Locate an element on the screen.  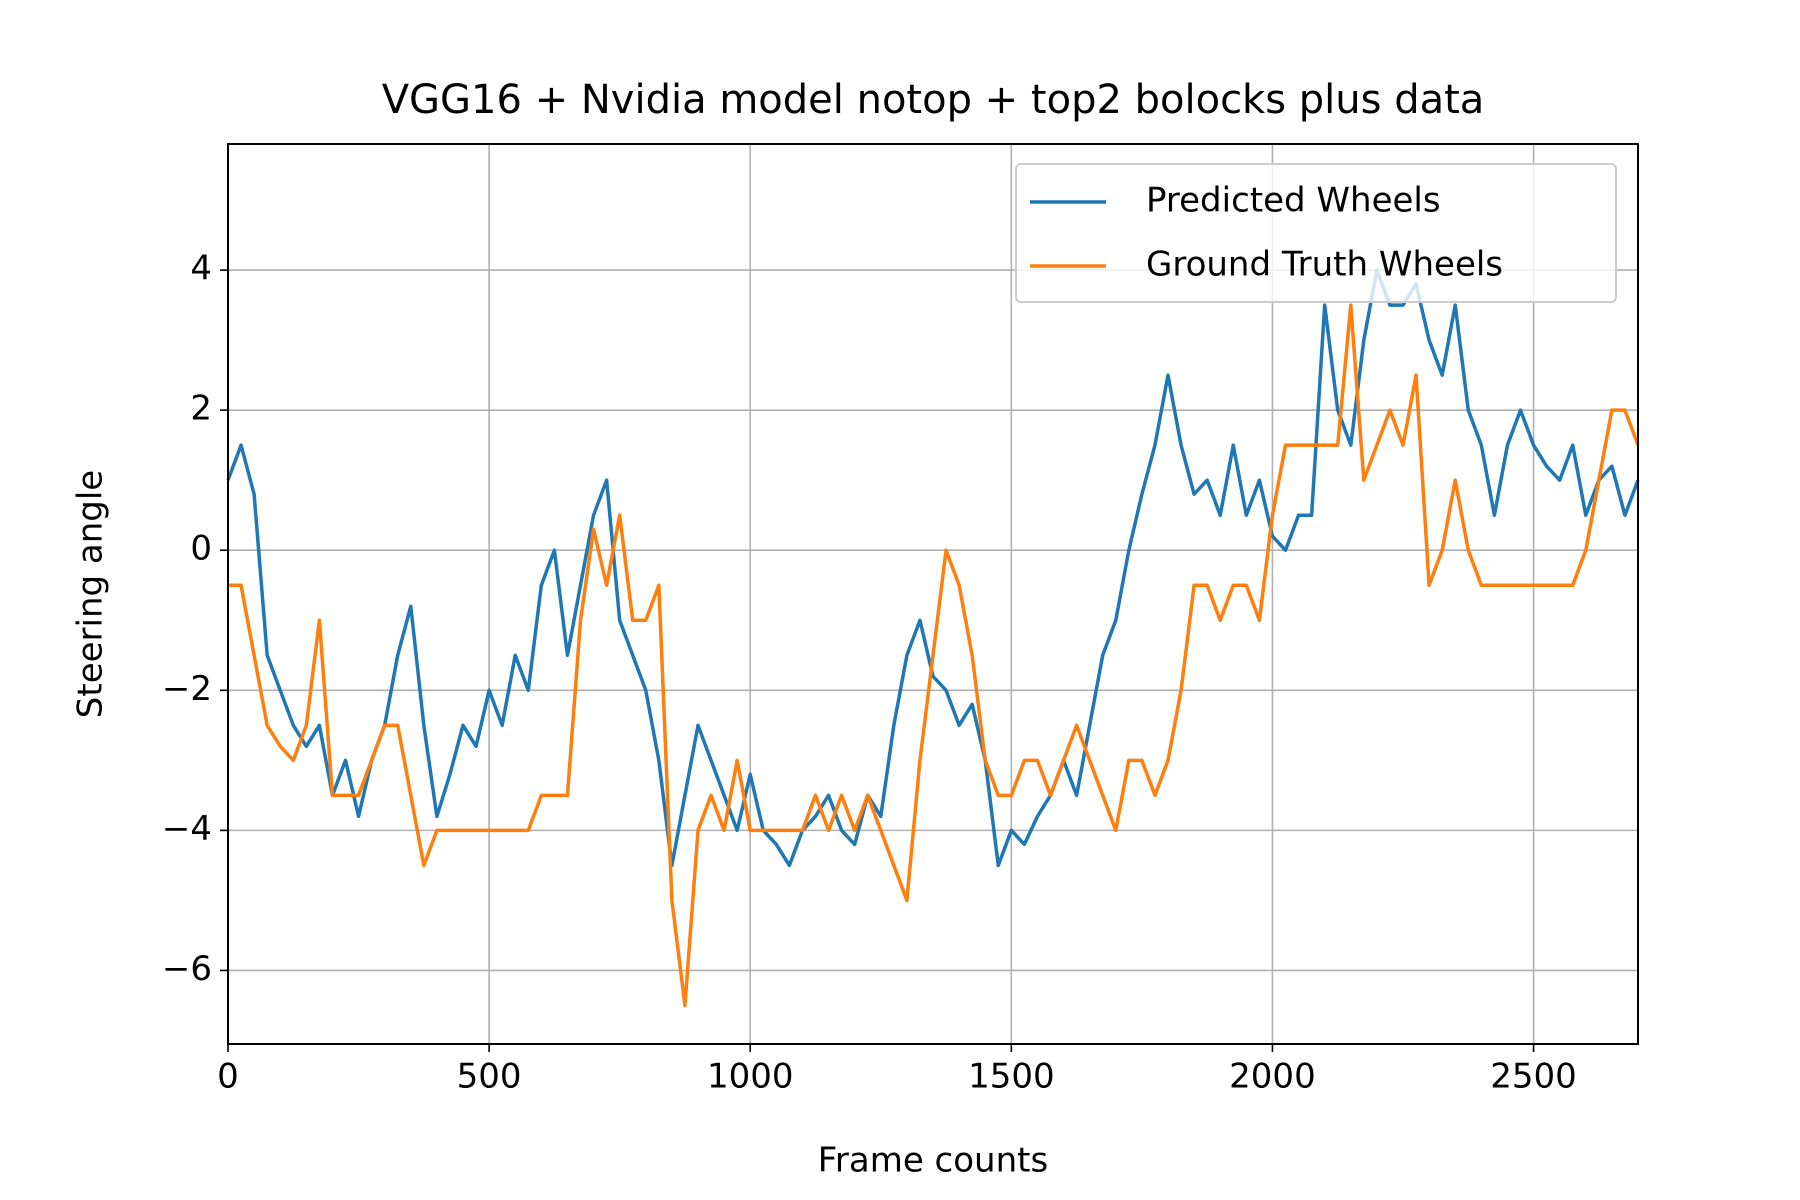
y-tick-label: 4 is located at coordinates (201, 269).